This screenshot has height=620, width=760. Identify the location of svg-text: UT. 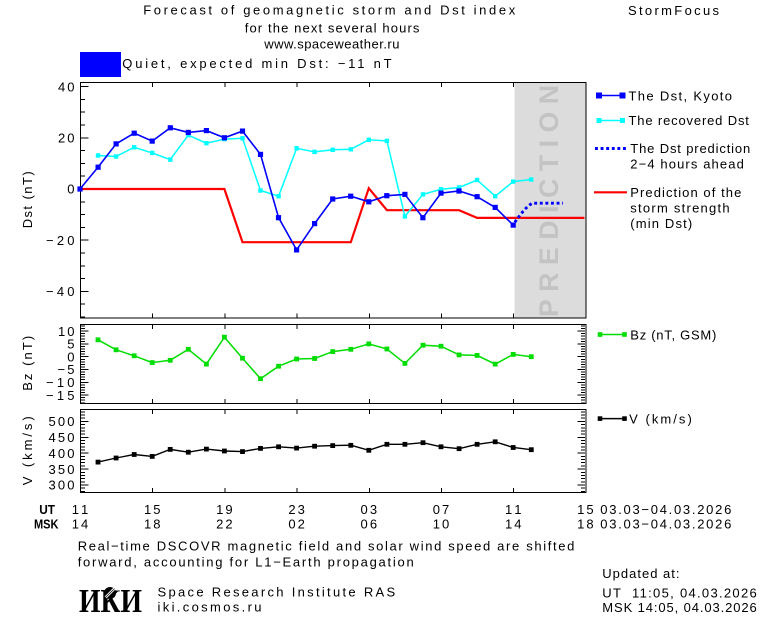
(47, 509).